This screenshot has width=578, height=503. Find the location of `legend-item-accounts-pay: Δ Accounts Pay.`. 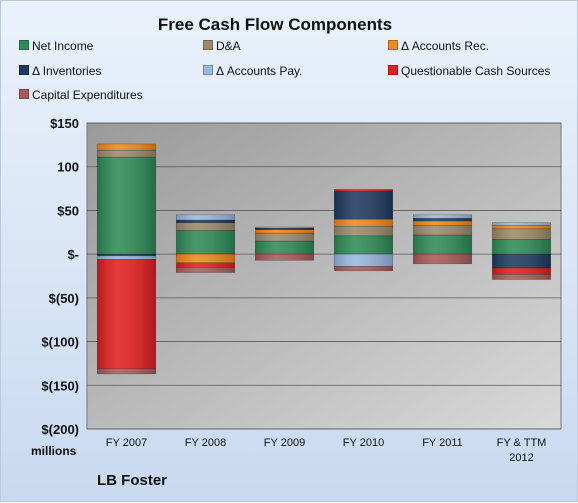

legend-item-accounts-pay: Δ Accounts Pay. is located at coordinates (253, 71).